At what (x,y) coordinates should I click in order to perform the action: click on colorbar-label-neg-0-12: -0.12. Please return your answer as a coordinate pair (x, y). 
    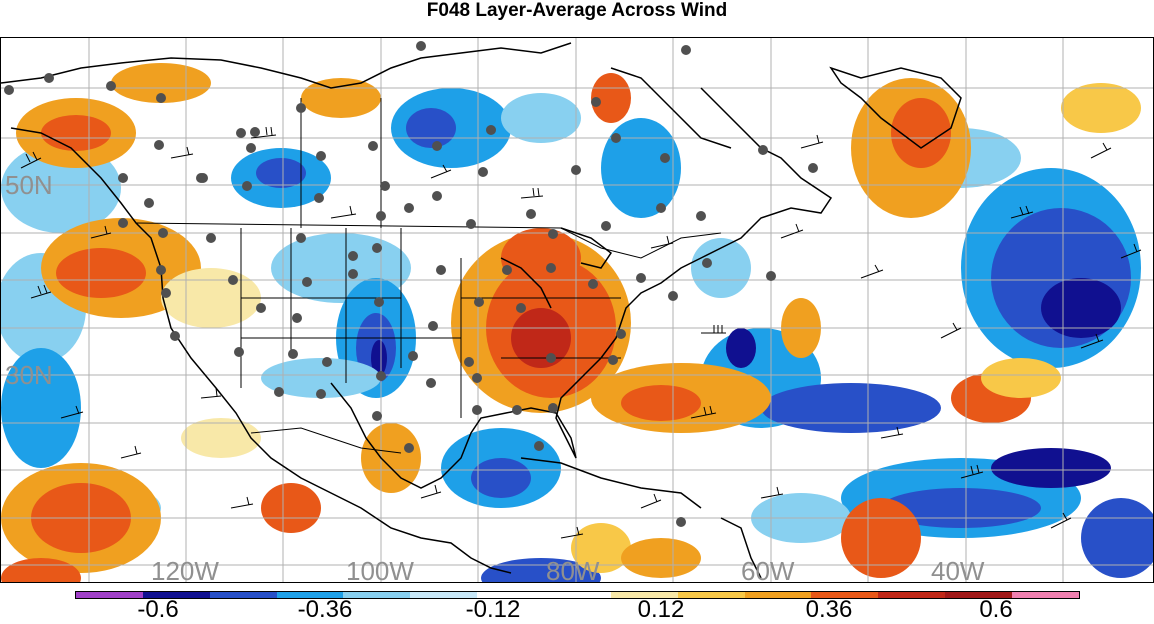
    Looking at the image, I should click on (493, 609).